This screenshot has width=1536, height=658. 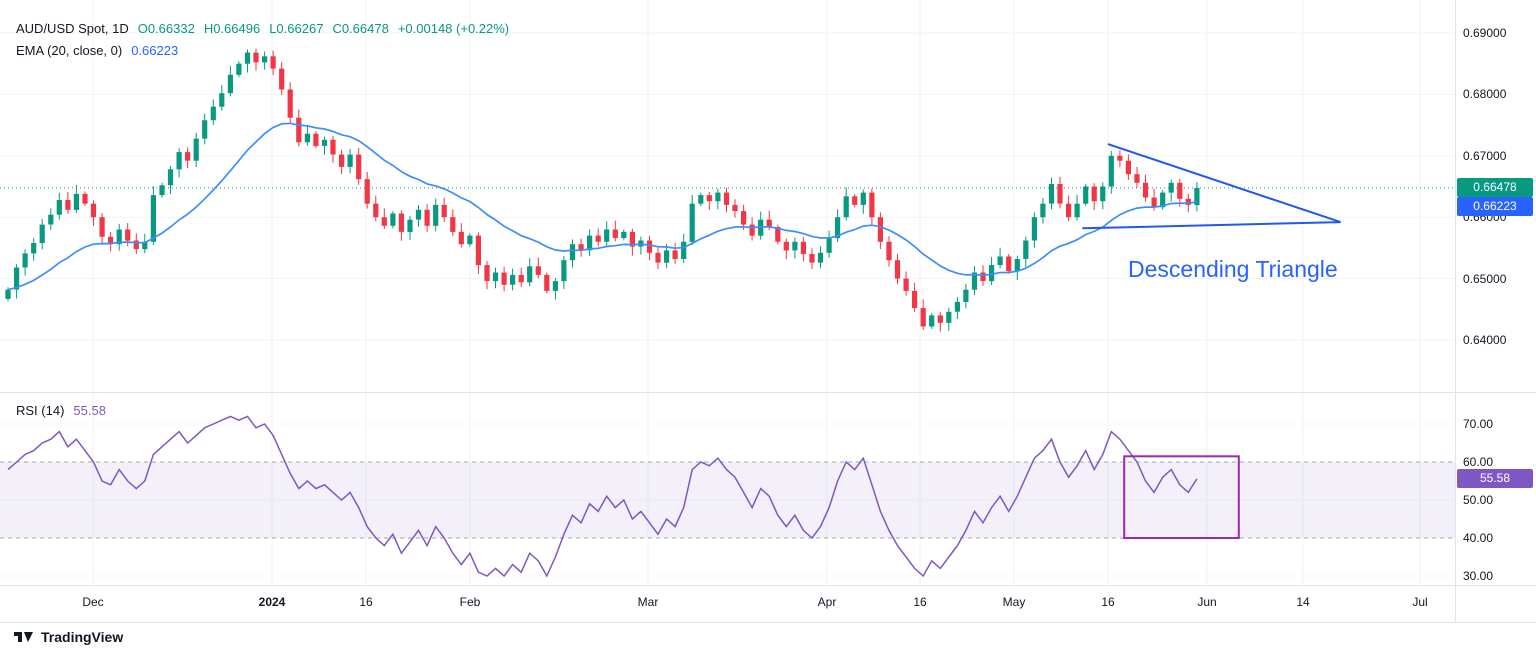 What do you see at coordinates (648, 602) in the screenshot?
I see `time-axis-label: Mar` at bounding box center [648, 602].